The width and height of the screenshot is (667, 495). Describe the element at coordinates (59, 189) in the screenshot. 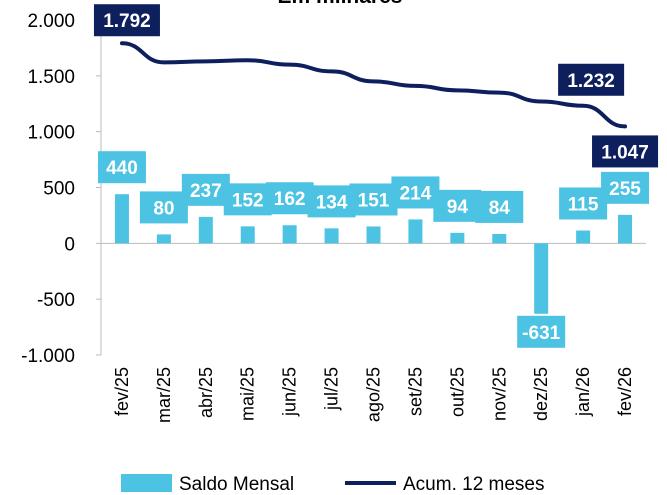

I see `y-tick-label: 500` at that location.